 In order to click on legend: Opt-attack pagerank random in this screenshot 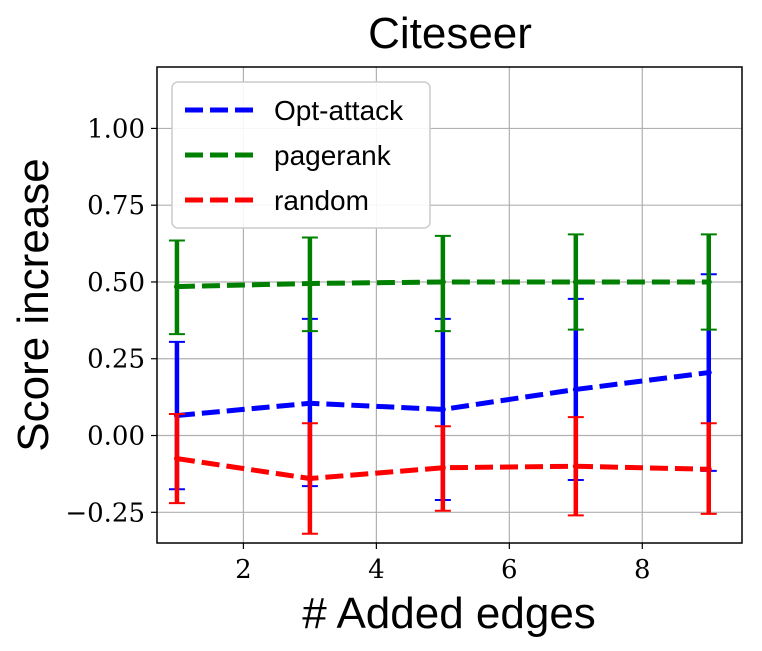, I will do `click(301, 155)`.